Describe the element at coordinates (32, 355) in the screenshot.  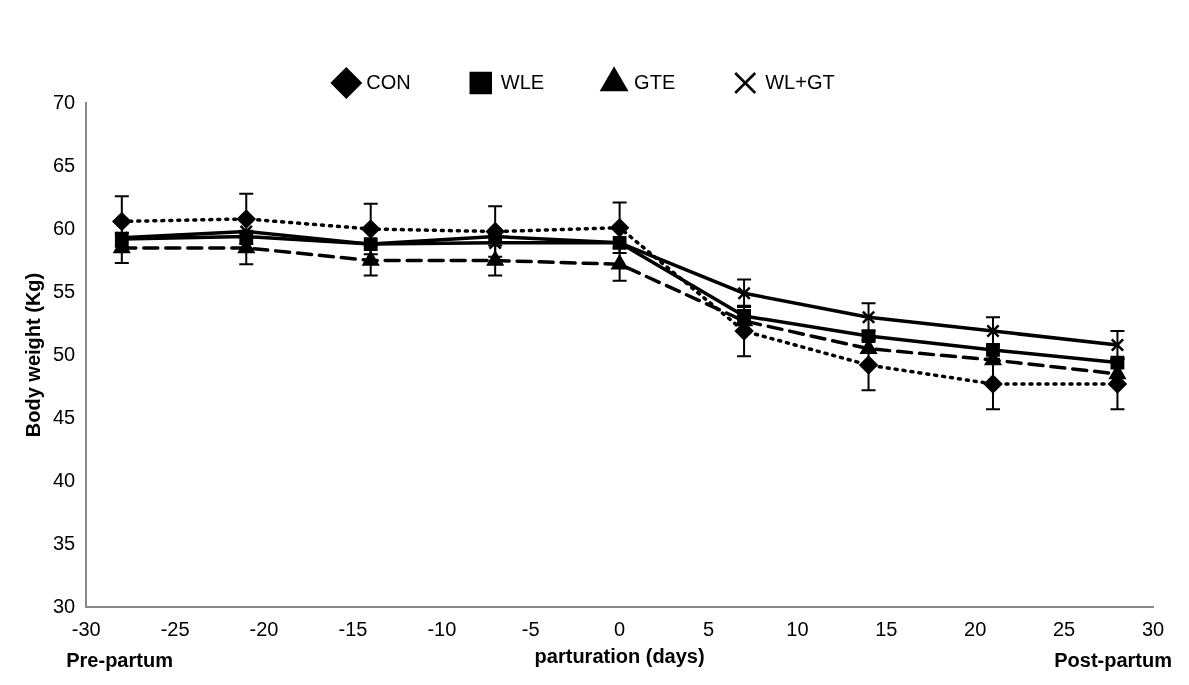
I see `y-axis-title: Body weight (Kg)` at that location.